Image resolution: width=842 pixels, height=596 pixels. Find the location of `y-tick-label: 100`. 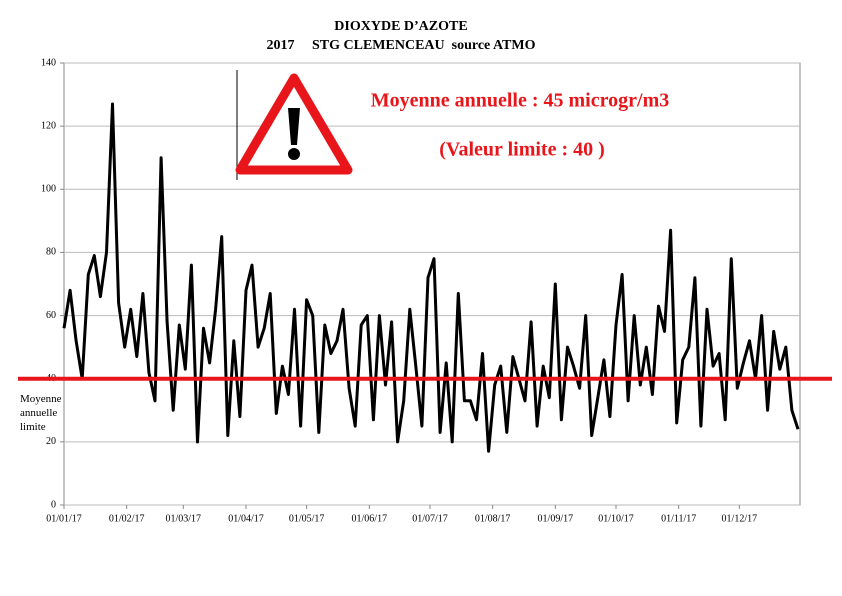

y-tick-label: 100 is located at coordinates (48, 189).